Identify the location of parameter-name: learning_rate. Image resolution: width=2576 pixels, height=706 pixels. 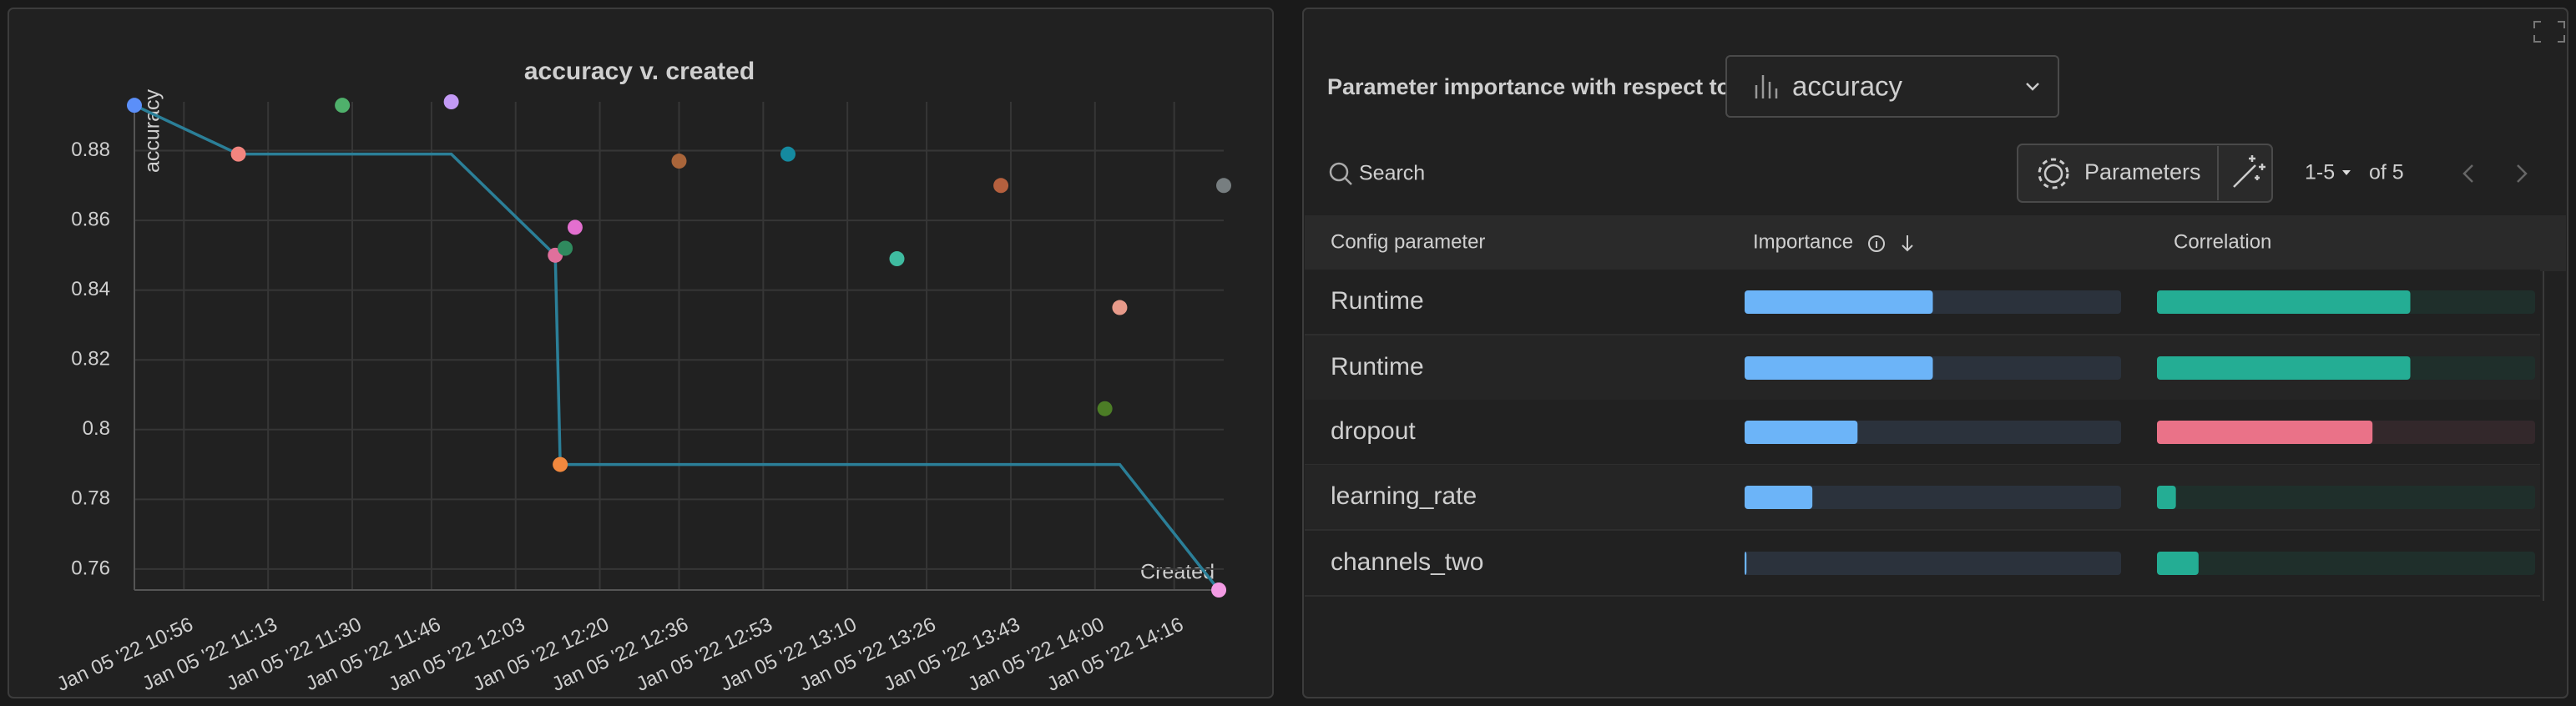
(1404, 496).